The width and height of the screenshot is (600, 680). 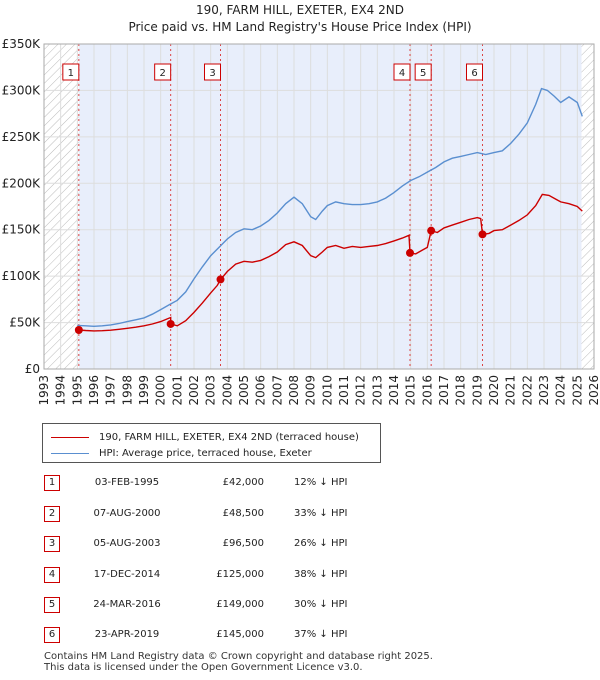 I want to click on y-tick-label: £300K, so click(x=22, y=90).